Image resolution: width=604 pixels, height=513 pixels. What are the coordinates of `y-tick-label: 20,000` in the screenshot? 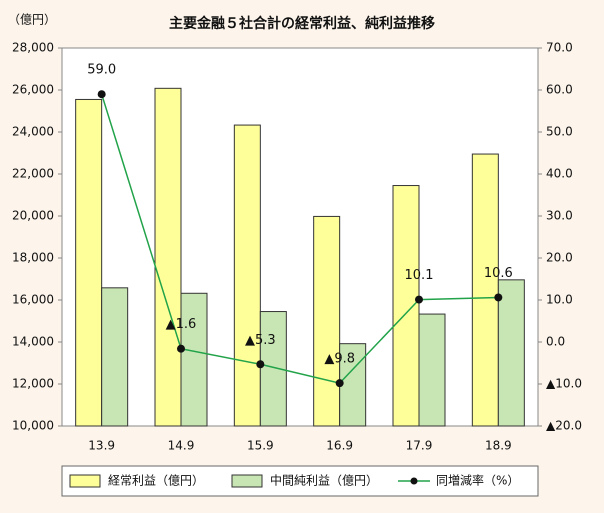 It's located at (33, 216).